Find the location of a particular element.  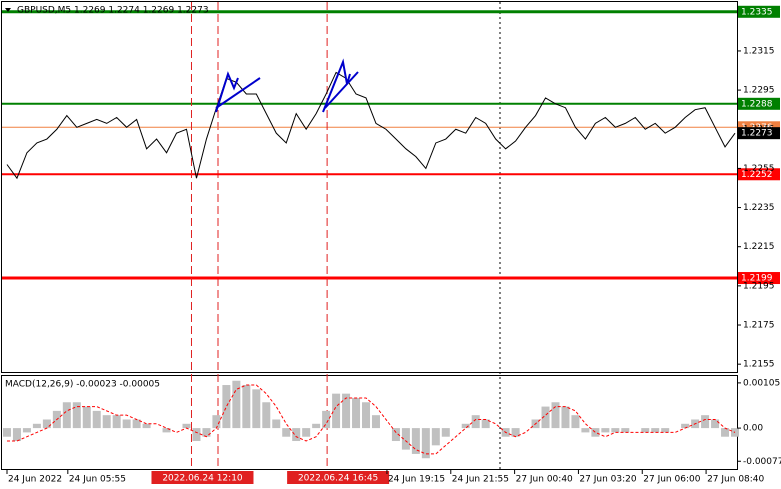

x-tick-label: 24 Jun 19:15 is located at coordinates (416, 480).